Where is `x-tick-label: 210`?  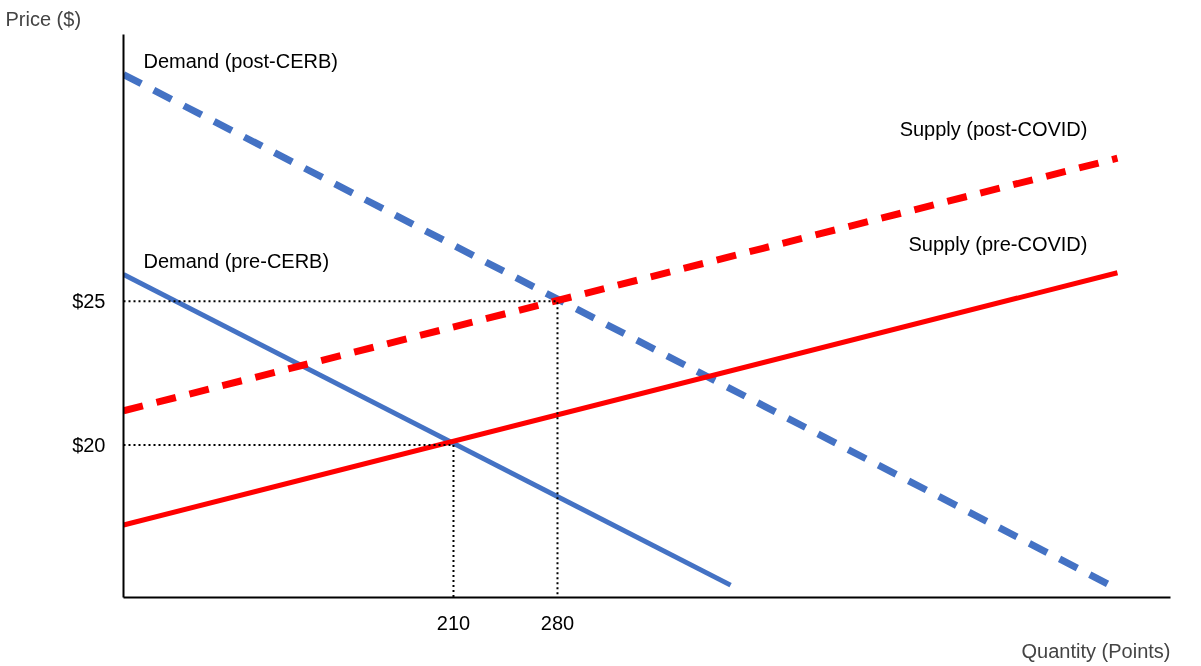
x-tick-label: 210 is located at coordinates (453, 622).